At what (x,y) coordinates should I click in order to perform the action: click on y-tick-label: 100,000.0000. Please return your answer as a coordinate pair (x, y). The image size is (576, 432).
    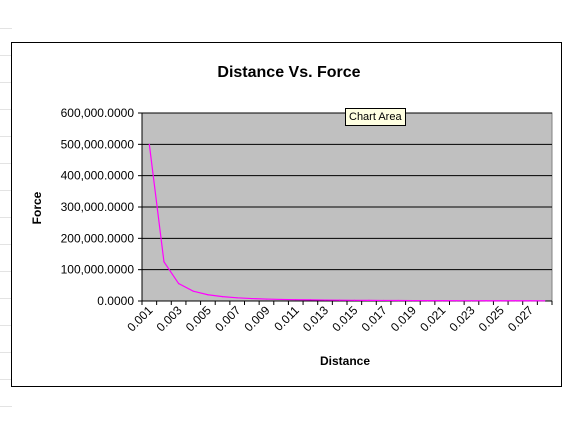
    Looking at the image, I should click on (98, 270).